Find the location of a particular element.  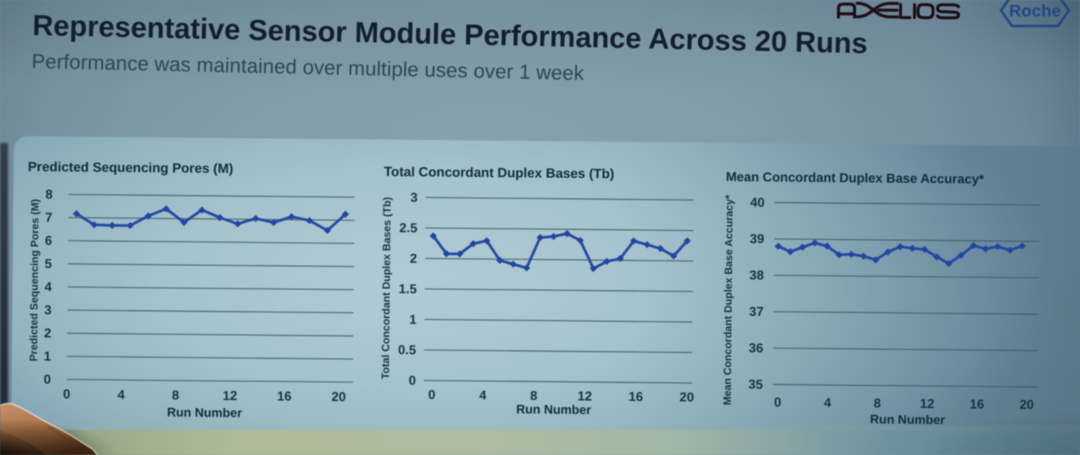

svg-text: 37 is located at coordinates (756, 311).